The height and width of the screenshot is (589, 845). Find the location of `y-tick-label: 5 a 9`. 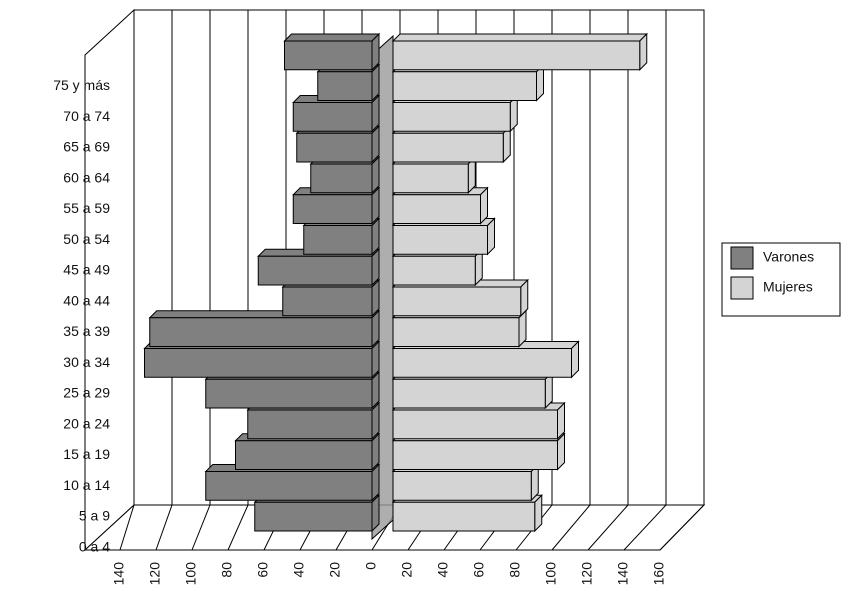

y-tick-label: 5 a 9 is located at coordinates (94, 516).